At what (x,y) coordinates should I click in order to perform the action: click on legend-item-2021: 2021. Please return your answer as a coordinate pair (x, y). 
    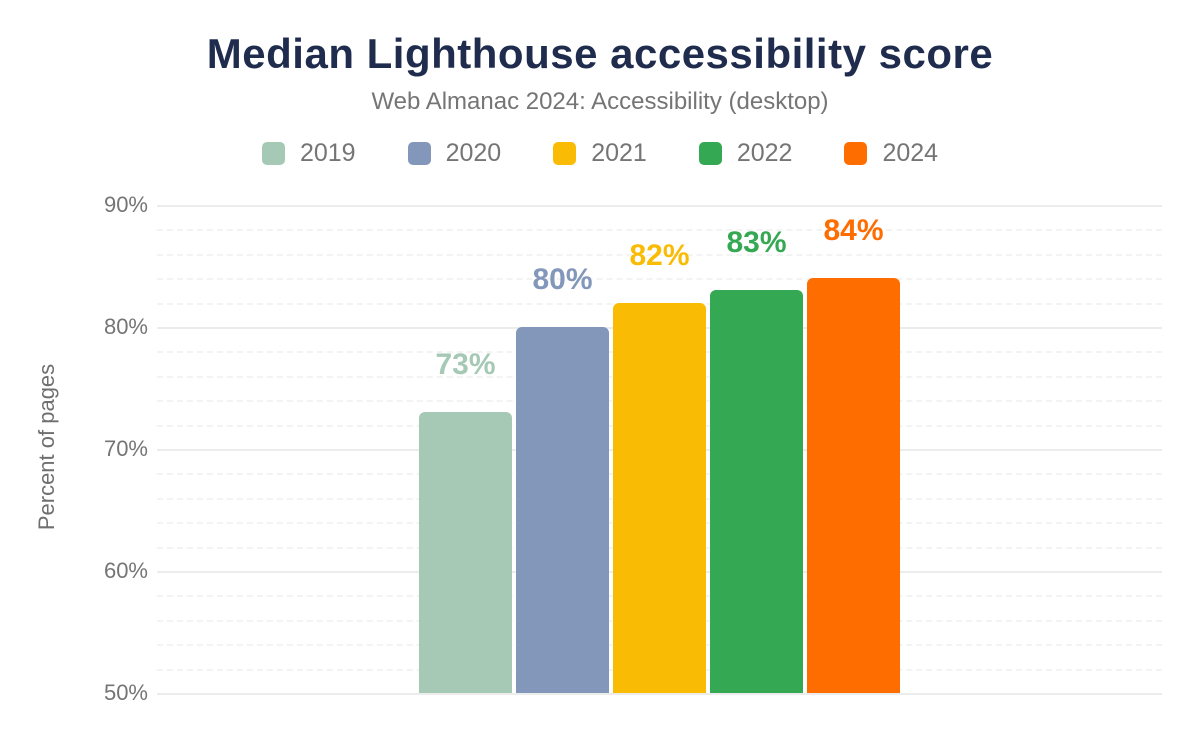
    Looking at the image, I should click on (600, 153).